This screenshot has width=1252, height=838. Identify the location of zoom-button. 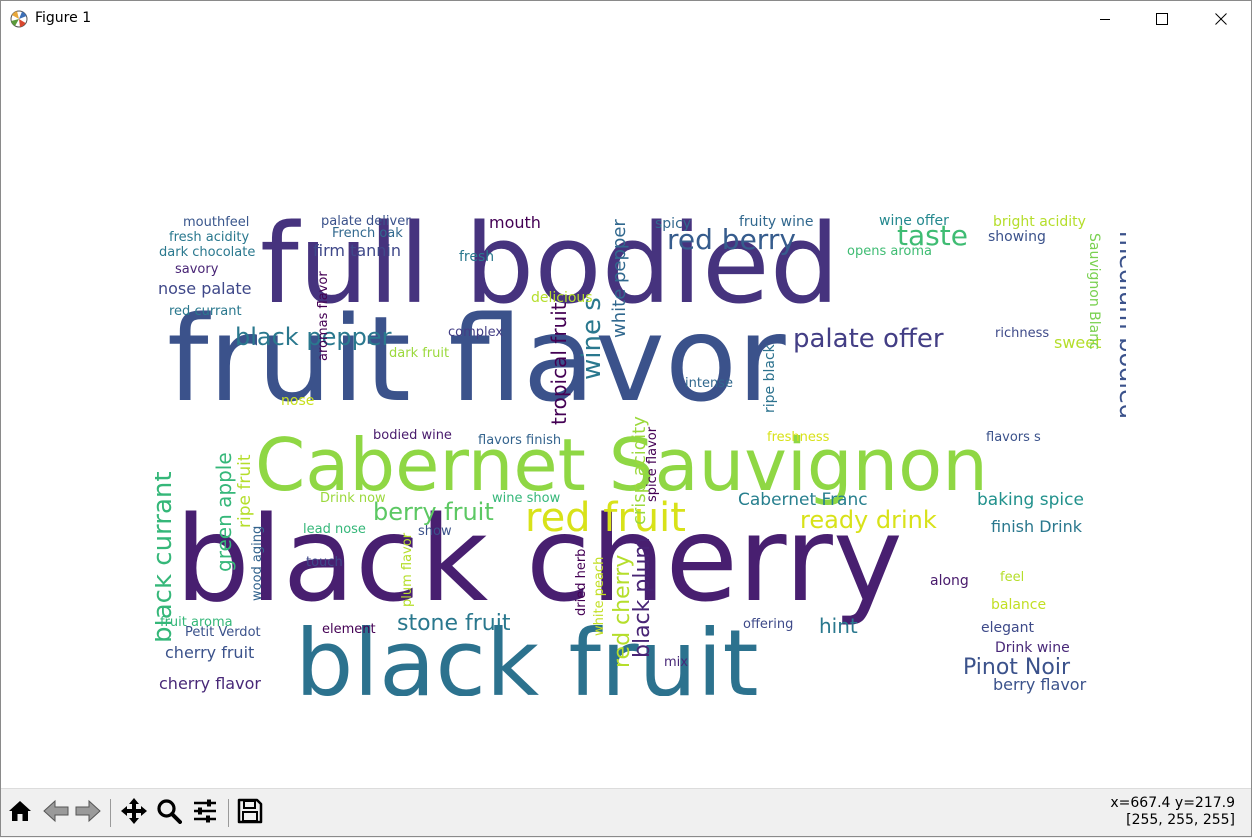
(169, 813).